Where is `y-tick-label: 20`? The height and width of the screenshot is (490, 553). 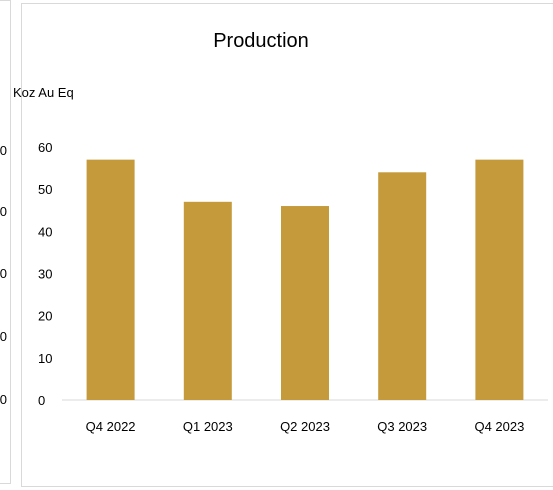
y-tick-label: 20 is located at coordinates (45, 316).